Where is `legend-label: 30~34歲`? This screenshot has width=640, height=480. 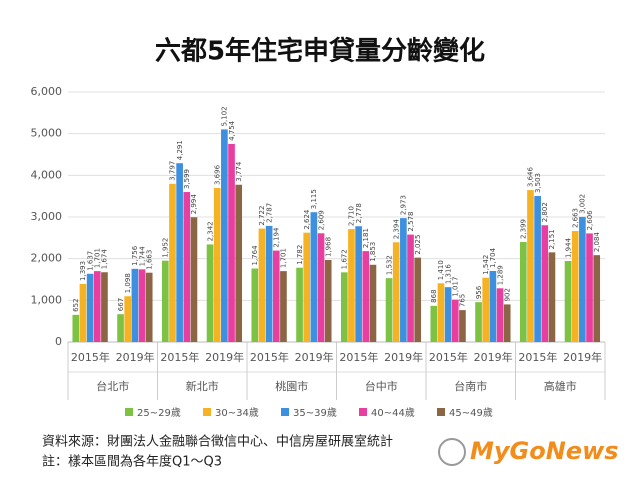 legend-label: 30~34歲 is located at coordinates (237, 412).